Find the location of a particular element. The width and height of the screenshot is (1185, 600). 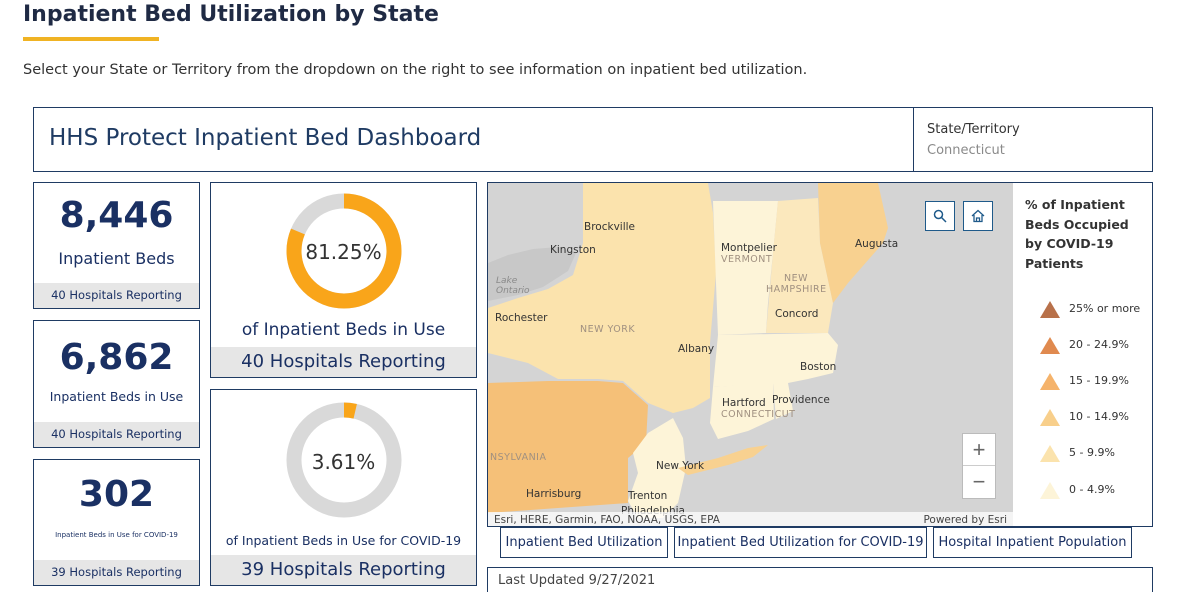

donut-percent: 81.25% is located at coordinates (343, 252).